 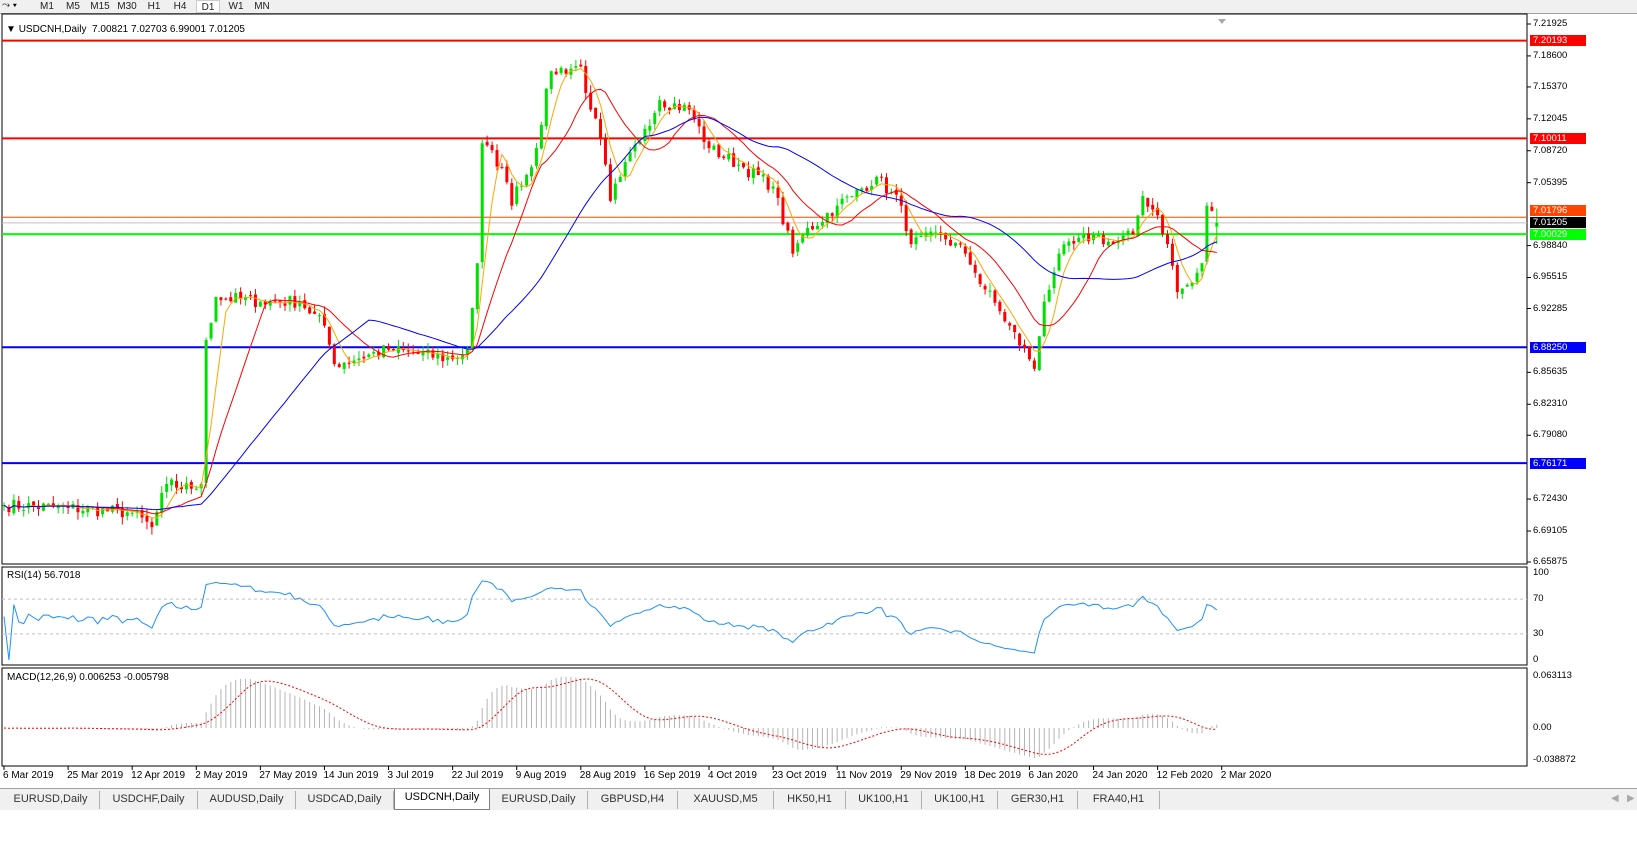 What do you see at coordinates (442, 799) in the screenshot?
I see `tab-usdcnh-daily: USDCNH,Daily` at bounding box center [442, 799].